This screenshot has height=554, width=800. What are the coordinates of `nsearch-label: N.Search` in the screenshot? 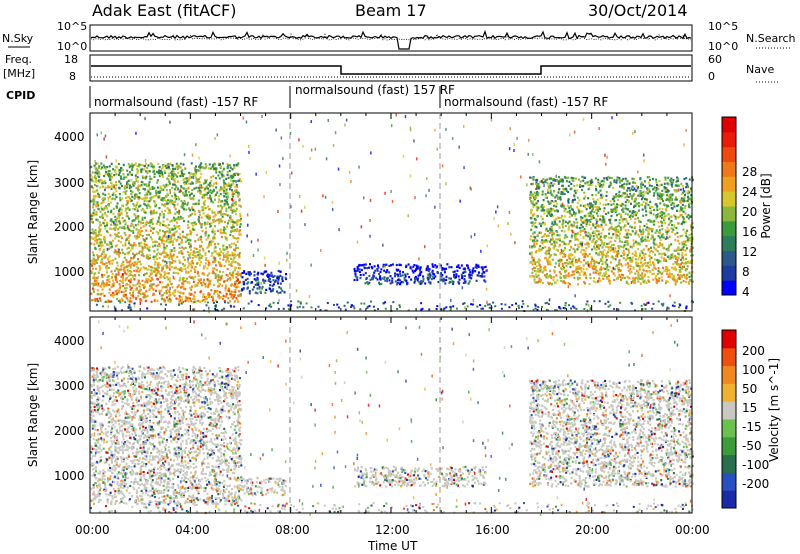 It's located at (771, 38).